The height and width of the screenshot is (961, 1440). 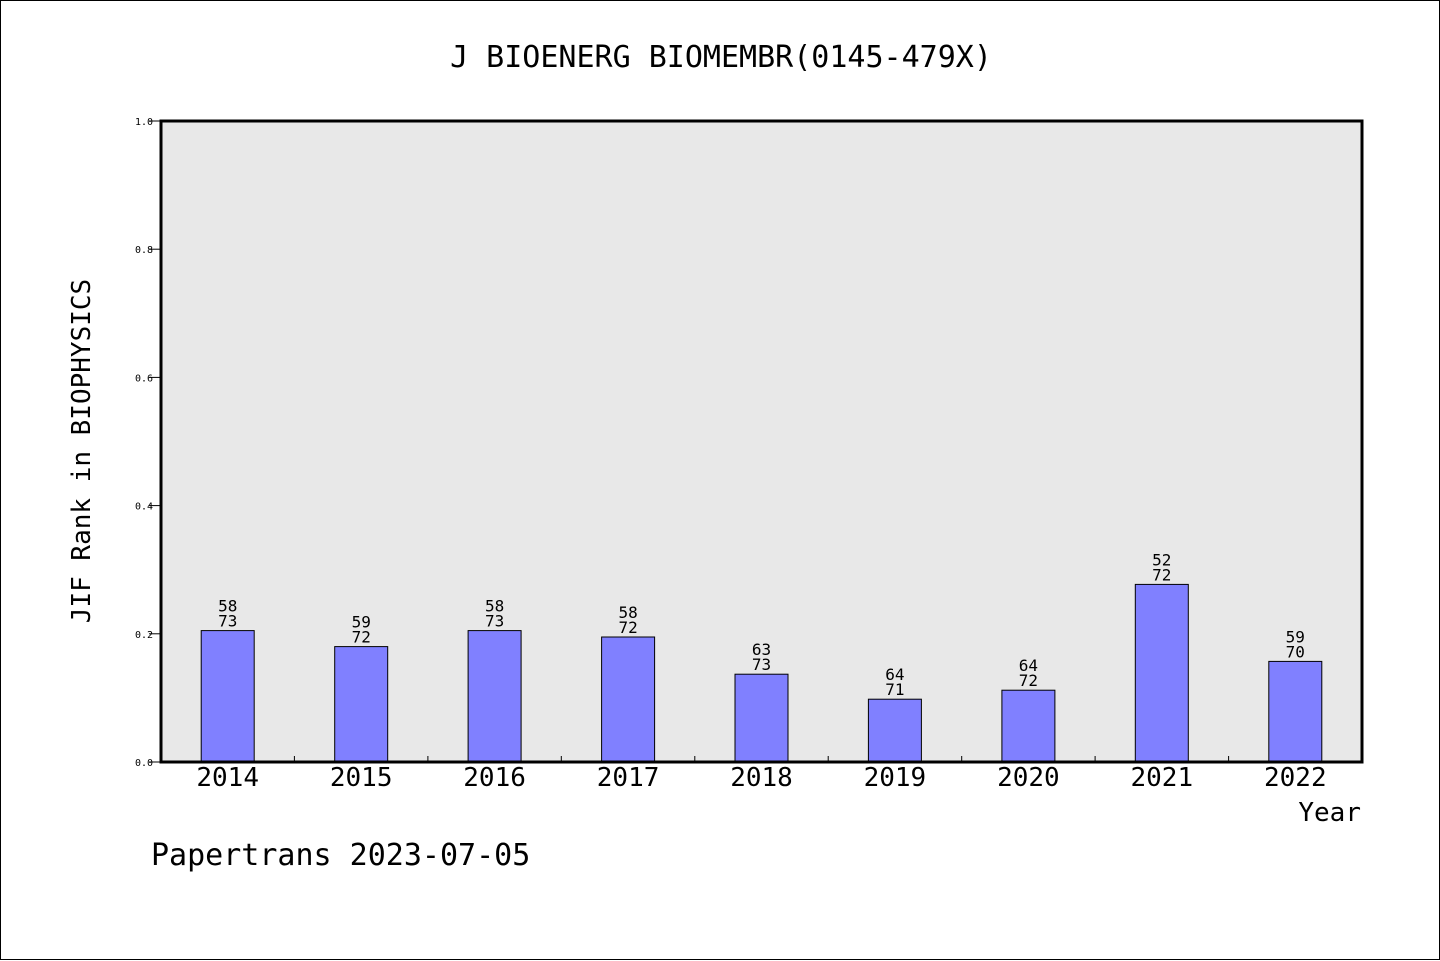 I want to click on bar-label-rank-2017: 58, so click(x=627, y=612).